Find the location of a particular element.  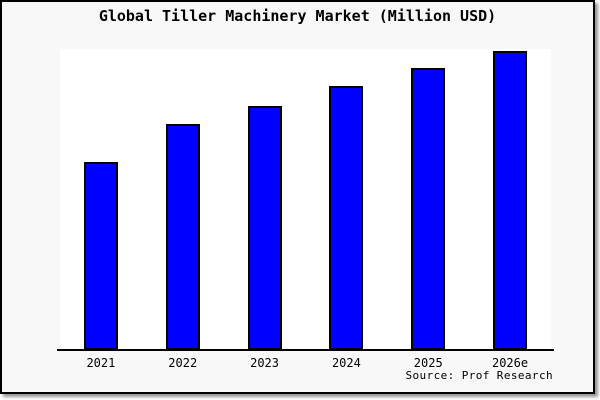

x-tick-label-2023: 2023 is located at coordinates (265, 363).